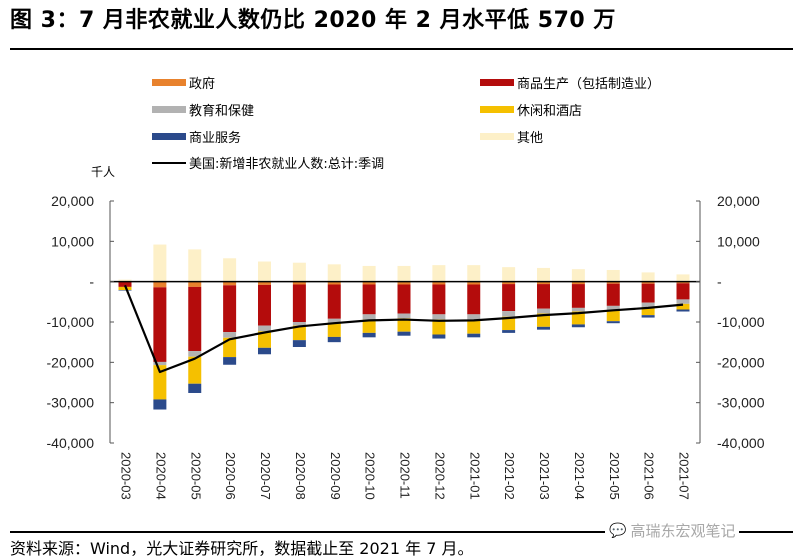 This screenshot has height=559, width=805. Describe the element at coordinates (91, 282) in the screenshot. I see `y-tick-left-label: -` at that location.